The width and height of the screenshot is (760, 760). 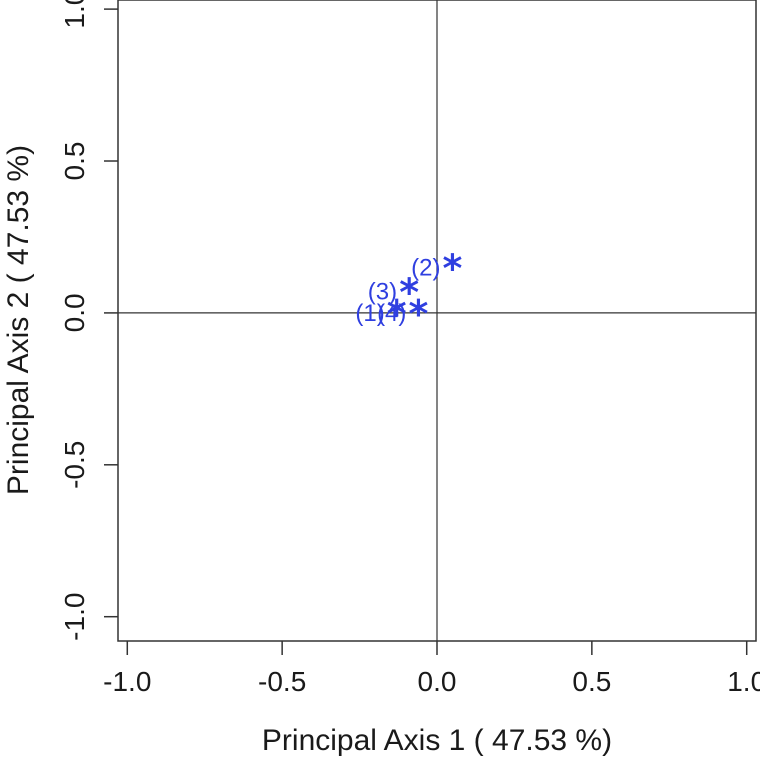 I want to click on y-tick-label: -1.0, so click(x=74, y=617).